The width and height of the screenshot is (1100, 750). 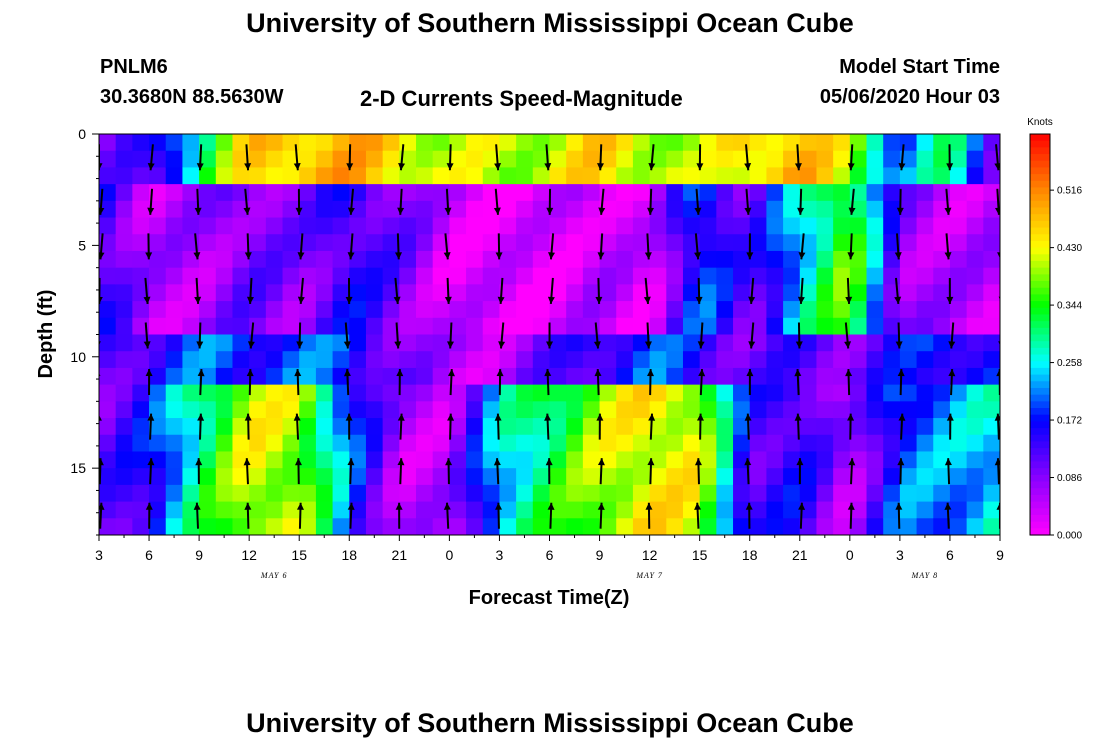 I want to click on colorbar-tick-label: 0.086, so click(x=1069, y=478).